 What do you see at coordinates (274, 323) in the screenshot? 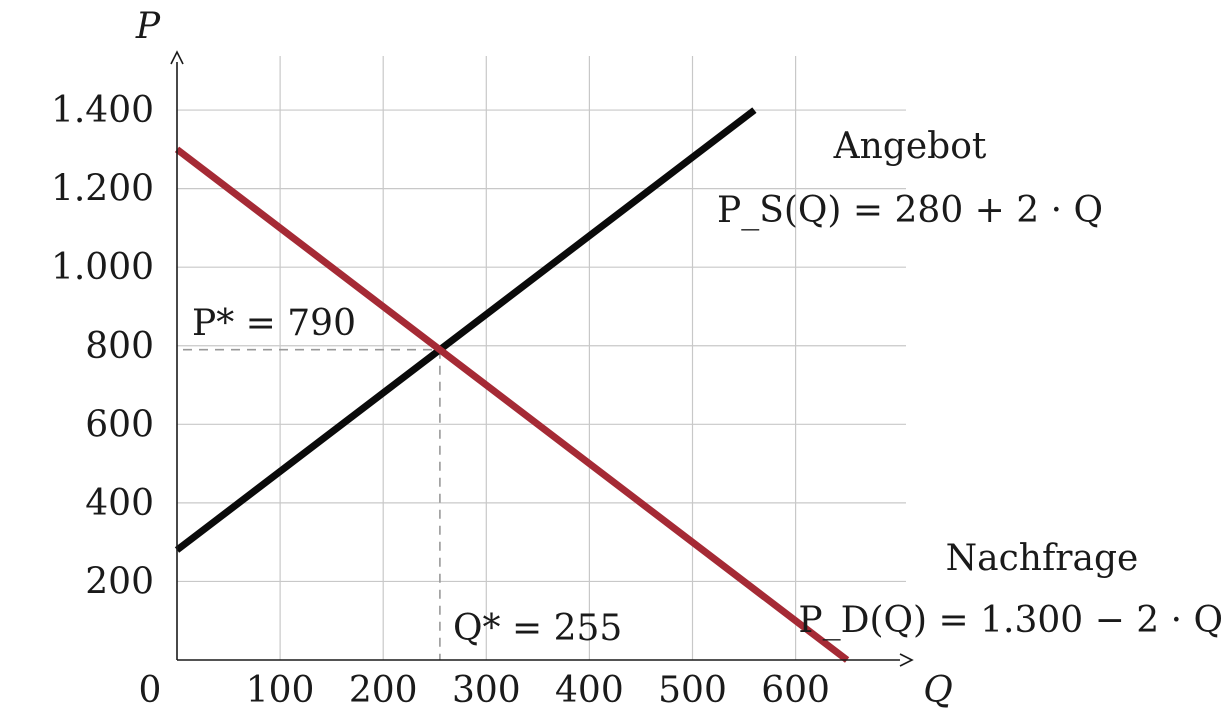
I see `equilibrium-price-label: P* = 790` at bounding box center [274, 323].